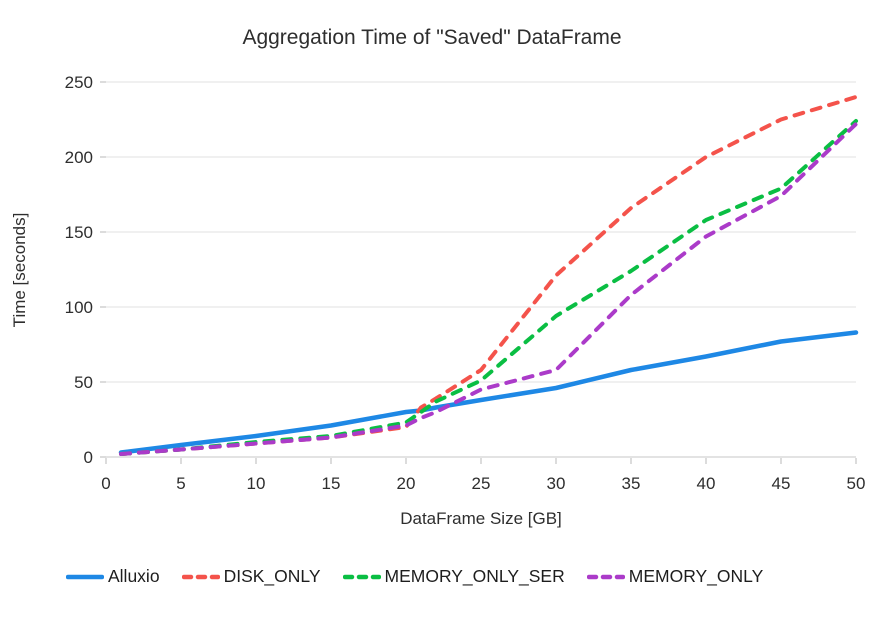  I want to click on x-tick-label: 40, so click(706, 483).